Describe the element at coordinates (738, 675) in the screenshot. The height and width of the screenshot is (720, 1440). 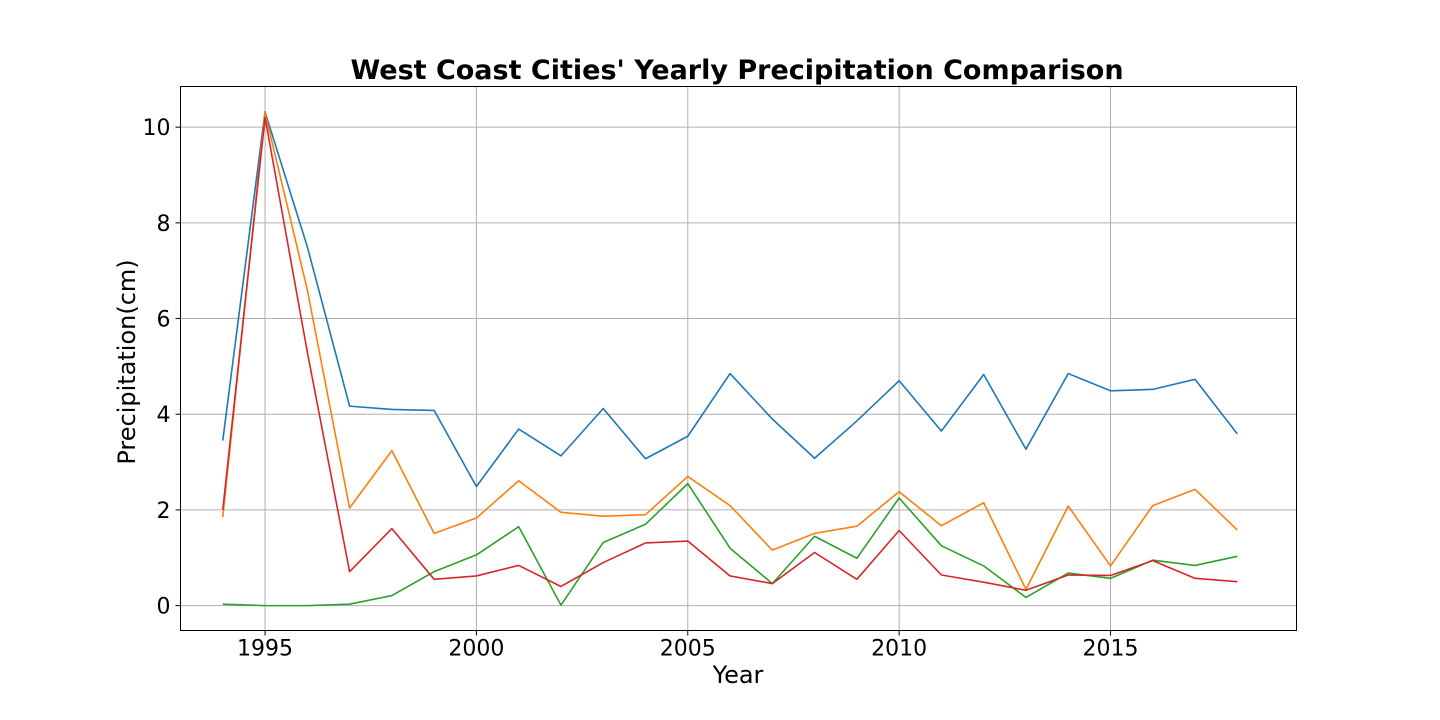
I see `x-axis-label: Year` at that location.